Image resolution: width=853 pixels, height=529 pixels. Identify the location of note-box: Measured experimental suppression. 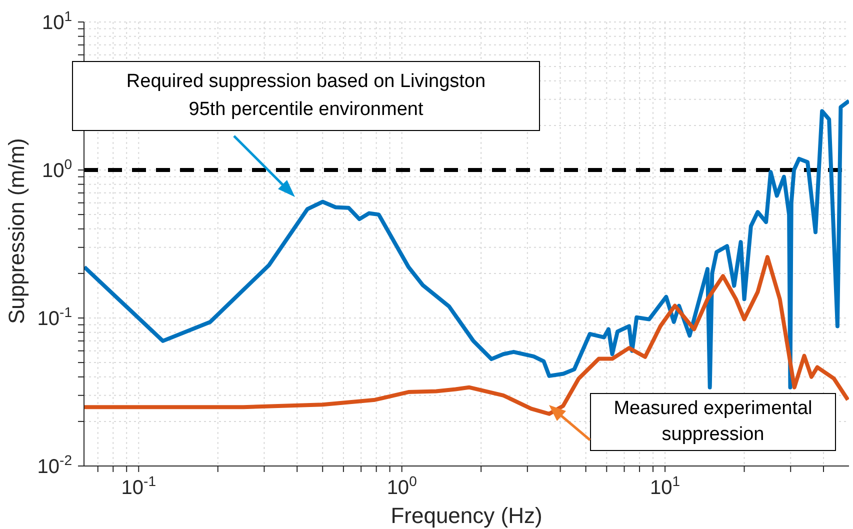
(713, 422).